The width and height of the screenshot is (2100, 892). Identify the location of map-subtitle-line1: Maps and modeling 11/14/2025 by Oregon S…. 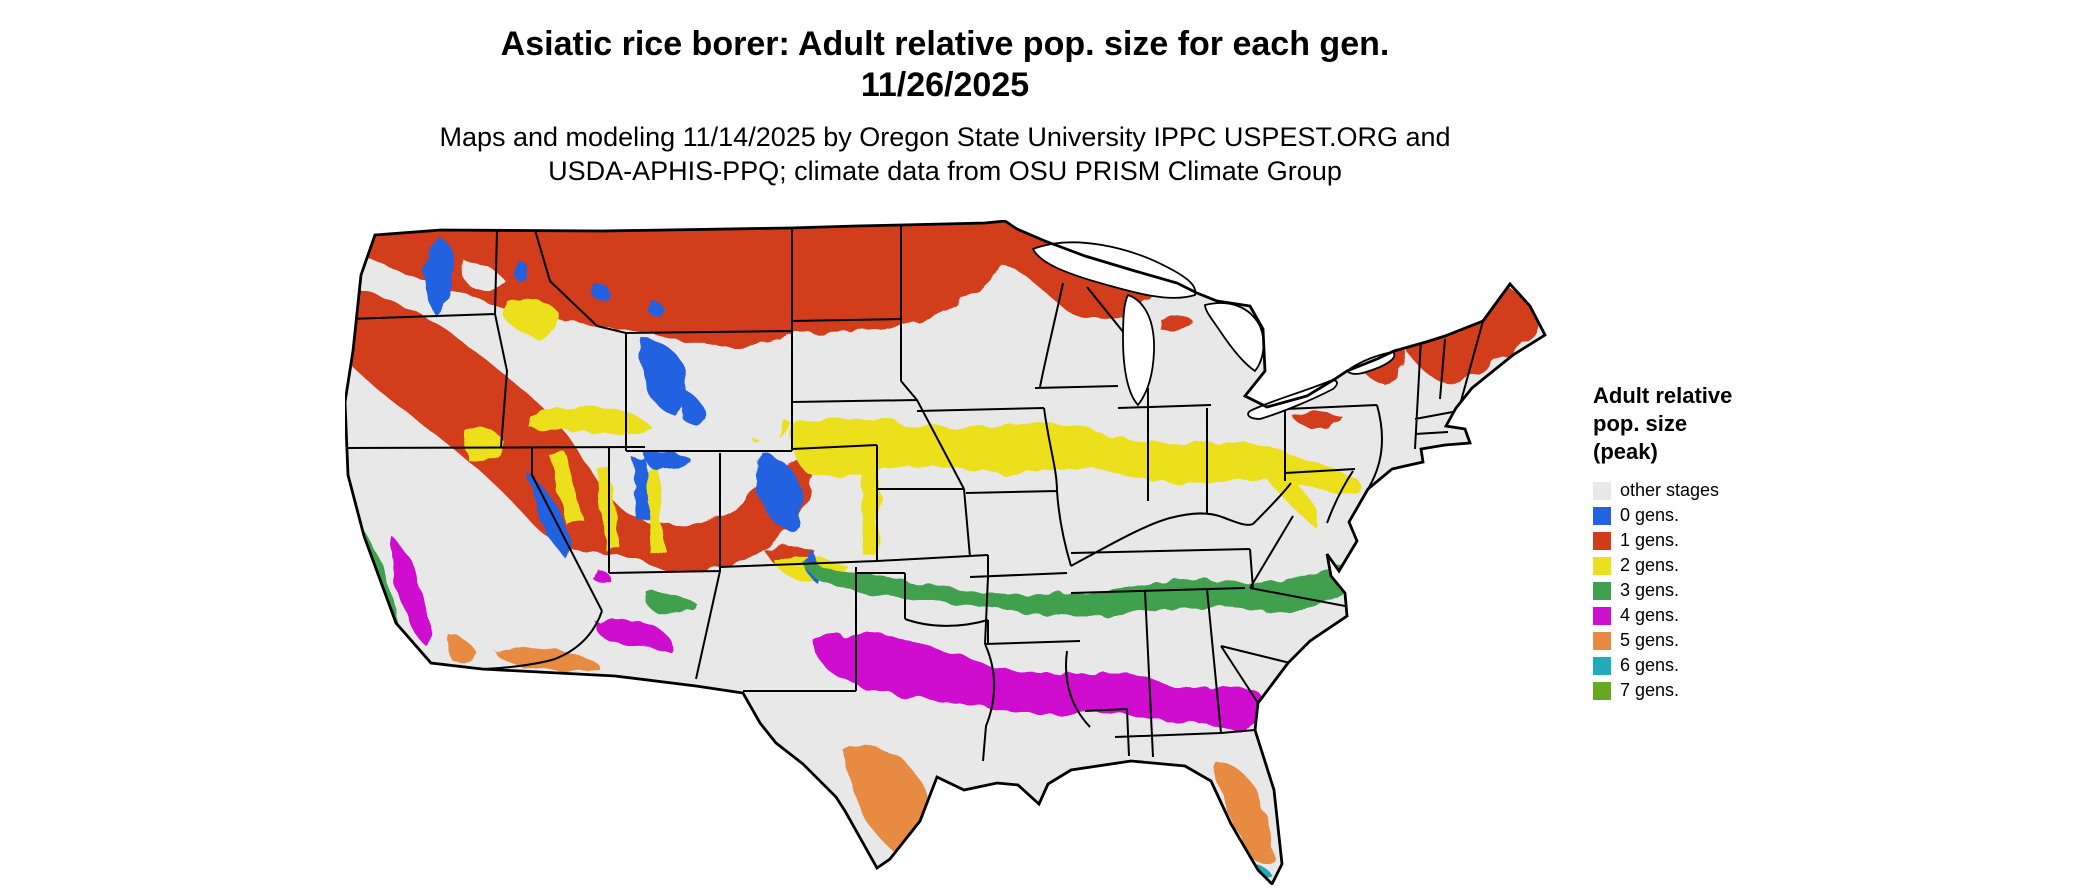
(945, 137).